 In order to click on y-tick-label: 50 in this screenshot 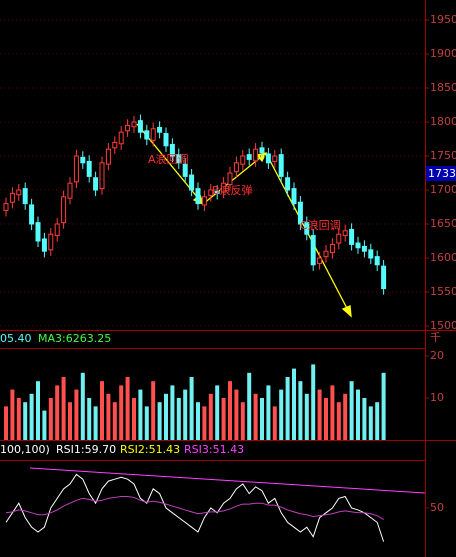, I will do `click(437, 507)`.